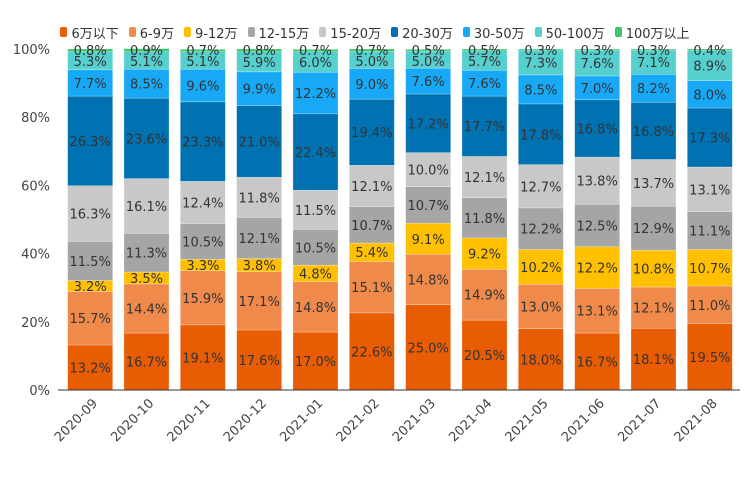  Describe the element at coordinates (90, 215) in the screenshot. I see `data-label: 16.3%` at that location.